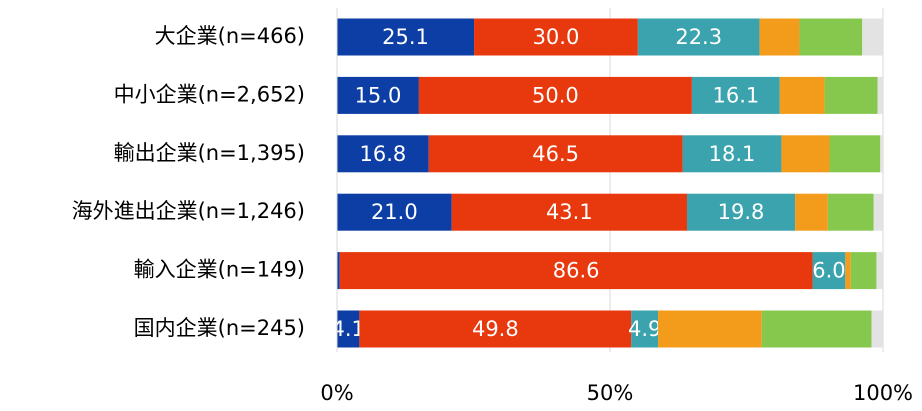 The width and height of the screenshot is (922, 411). Describe the element at coordinates (883, 393) in the screenshot. I see `x-tick-label: 100%` at that location.